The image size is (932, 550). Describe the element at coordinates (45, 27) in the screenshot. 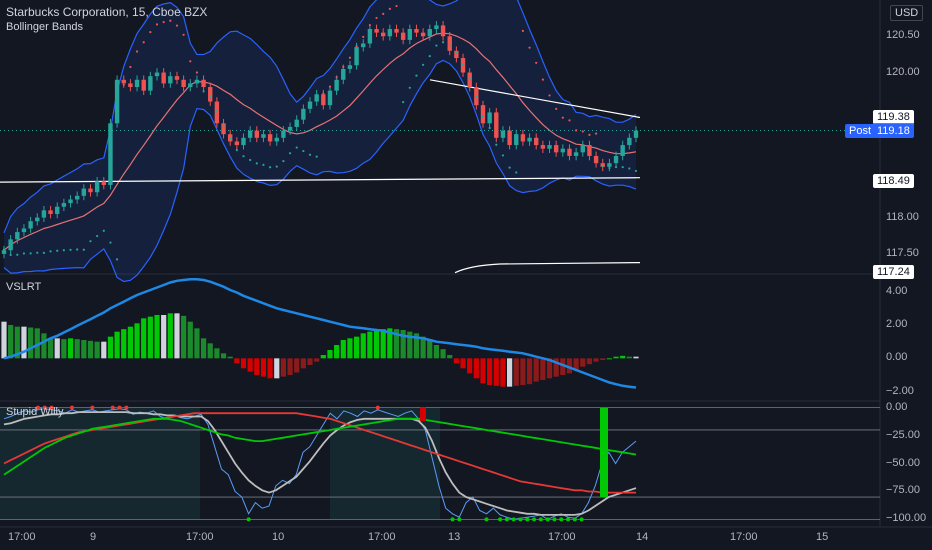

I see `indicator-label: Bollinger Bands` at that location.